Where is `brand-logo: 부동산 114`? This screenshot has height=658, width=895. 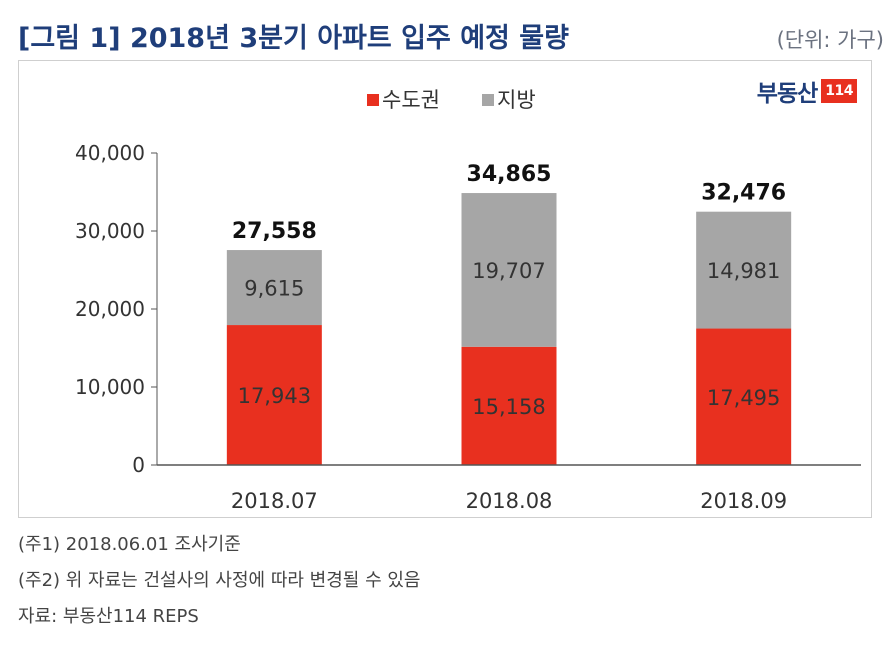
brand-logo: 부동산 114 is located at coordinates (807, 91).